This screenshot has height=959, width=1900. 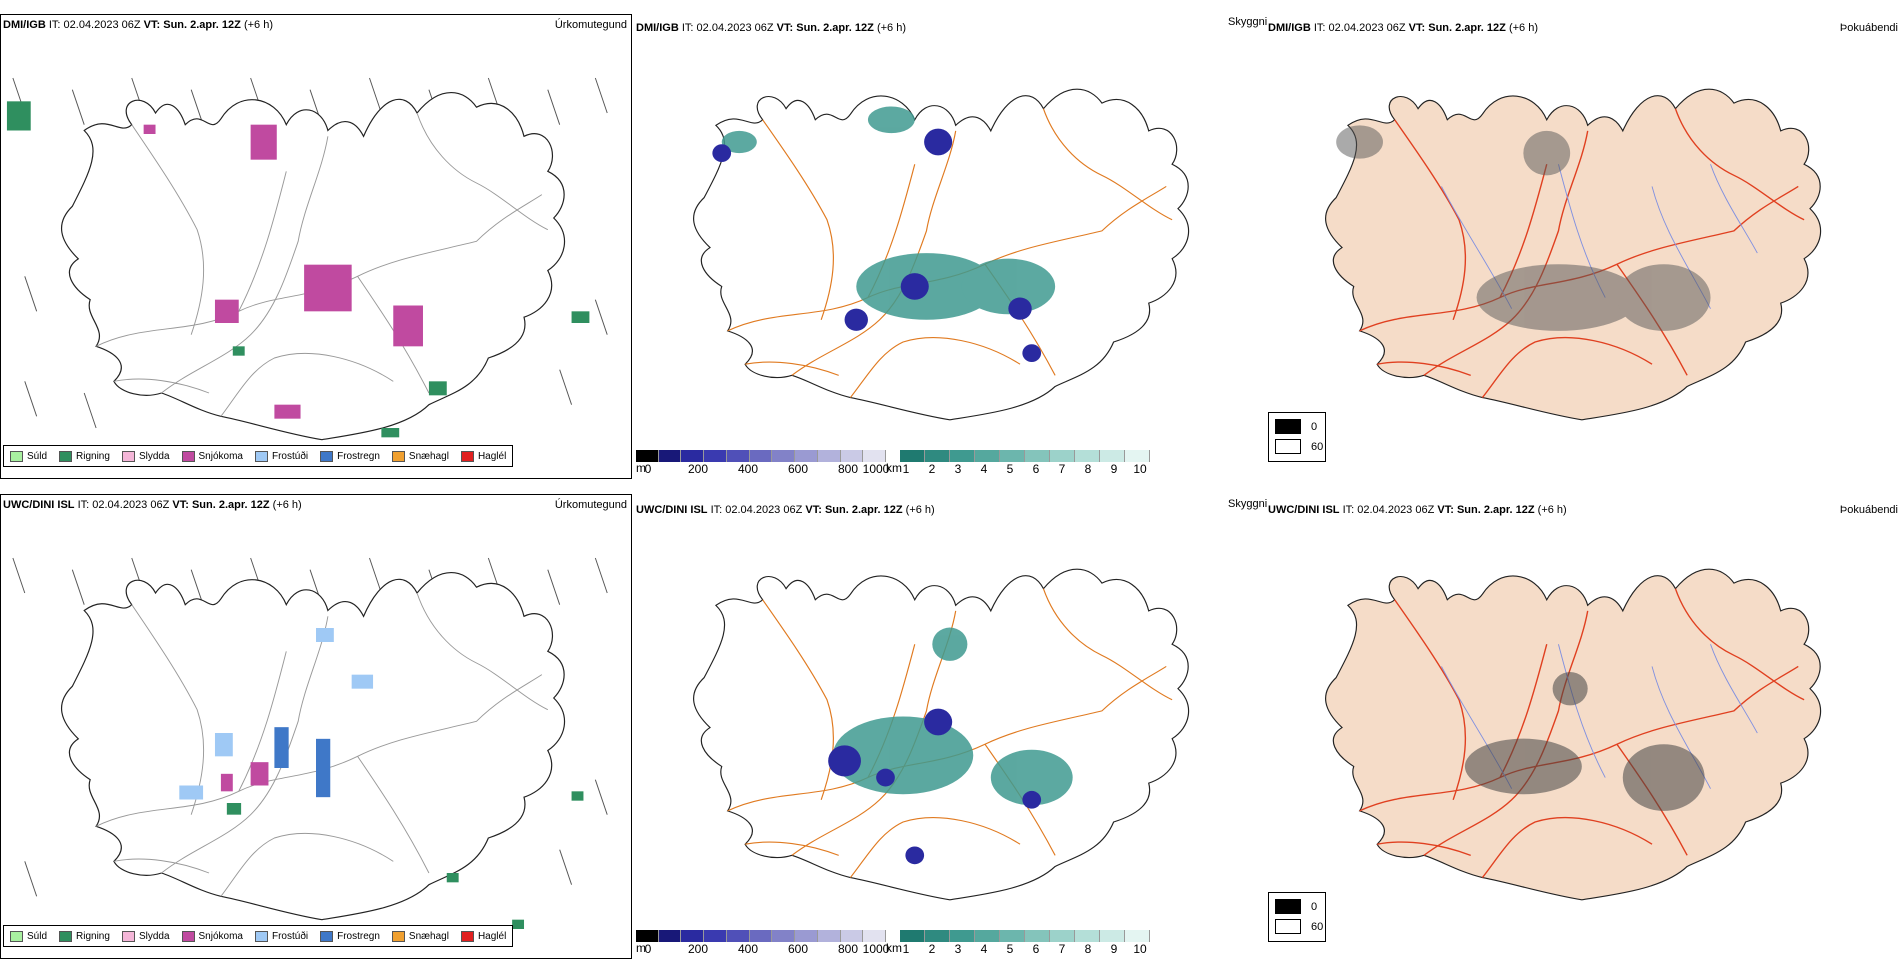 I want to click on low-visibility-areas, so click(x=952, y=716).